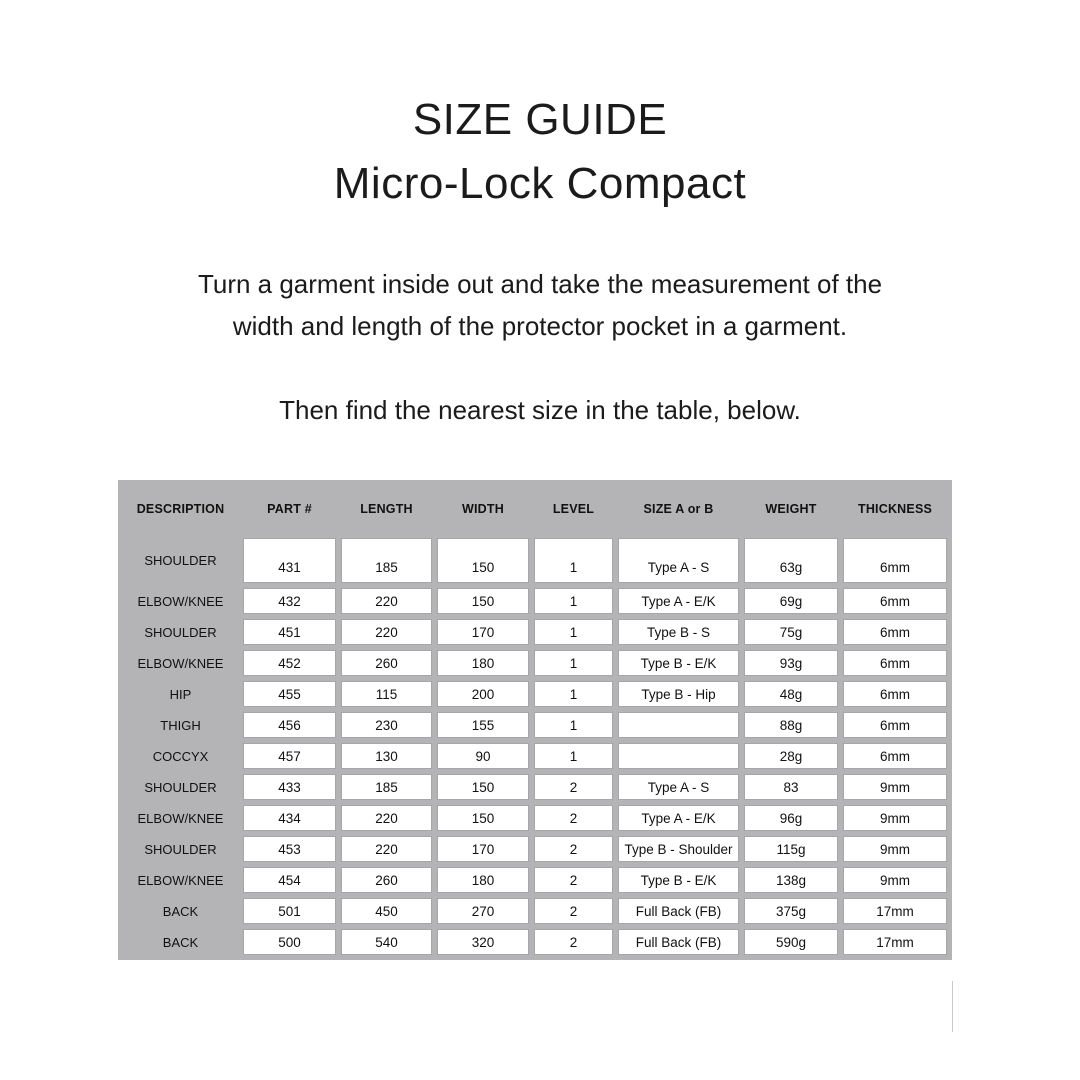 The image size is (1080, 1080). I want to click on table-cell: 454, so click(289, 880).